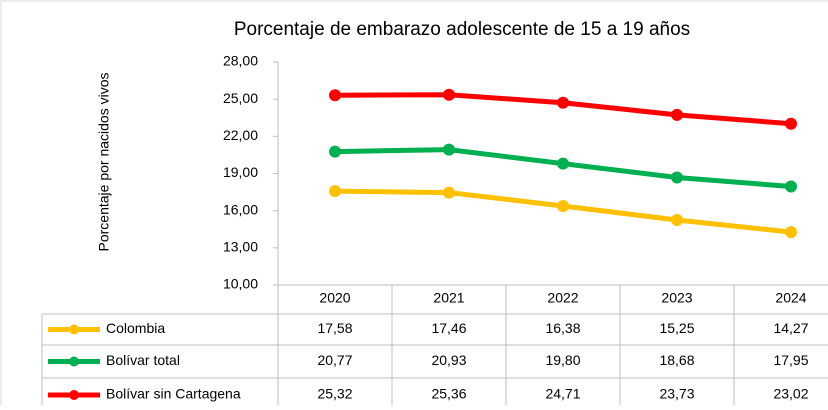 Image resolution: width=828 pixels, height=410 pixels. I want to click on y-tick-label: 22,00, so click(240, 135).